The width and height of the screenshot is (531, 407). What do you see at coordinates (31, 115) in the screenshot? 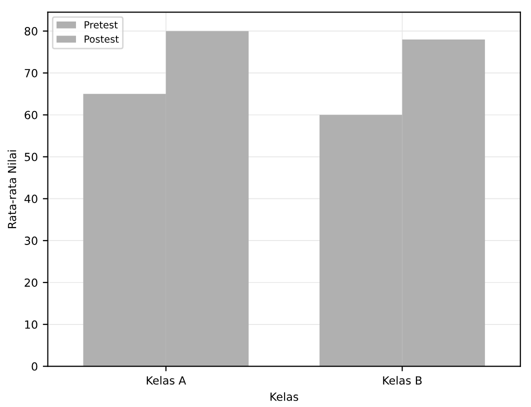
I see `y-tick-label: 60` at bounding box center [31, 115].